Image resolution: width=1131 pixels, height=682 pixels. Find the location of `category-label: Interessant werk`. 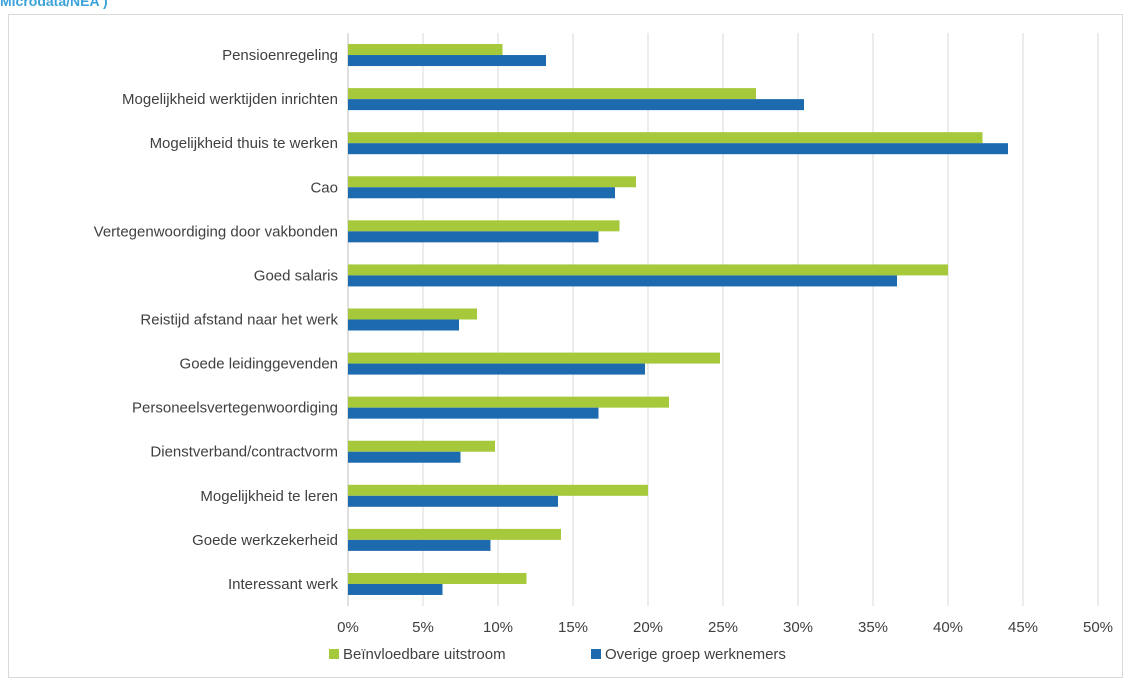

category-label: Interessant werk is located at coordinates (283, 584).